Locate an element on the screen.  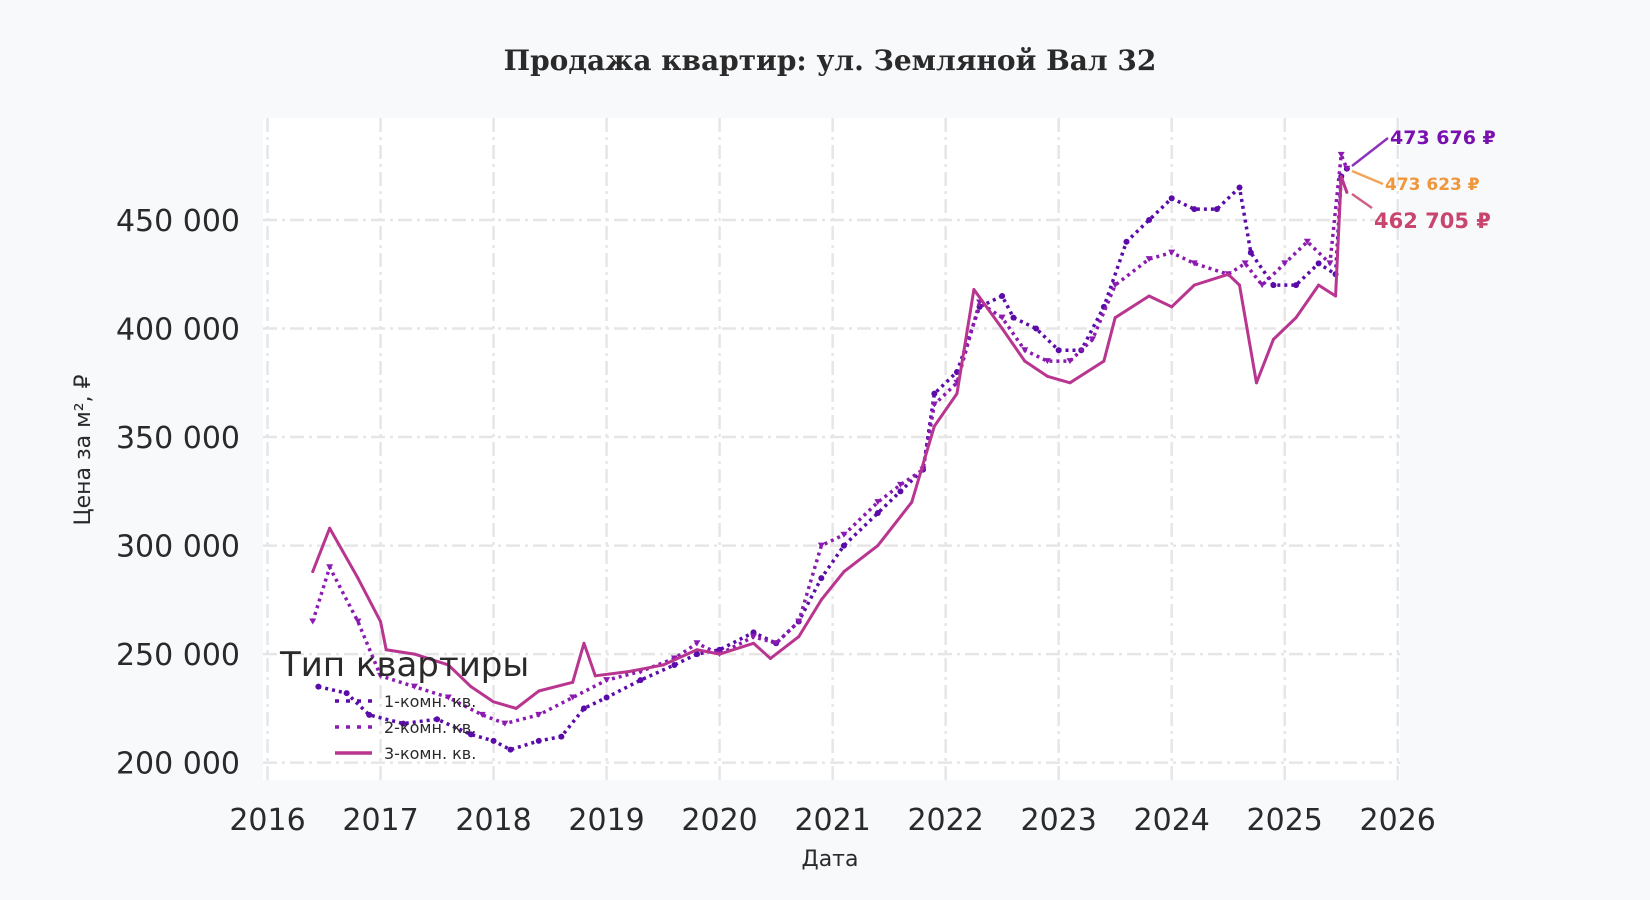
x-tick-label: 2020 is located at coordinates (719, 820).